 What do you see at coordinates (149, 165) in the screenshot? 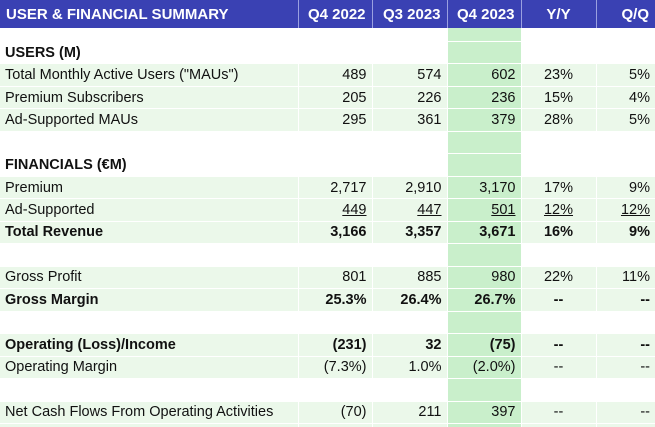
I see `section-heading: FINANCIALS (€M)` at bounding box center [149, 165].